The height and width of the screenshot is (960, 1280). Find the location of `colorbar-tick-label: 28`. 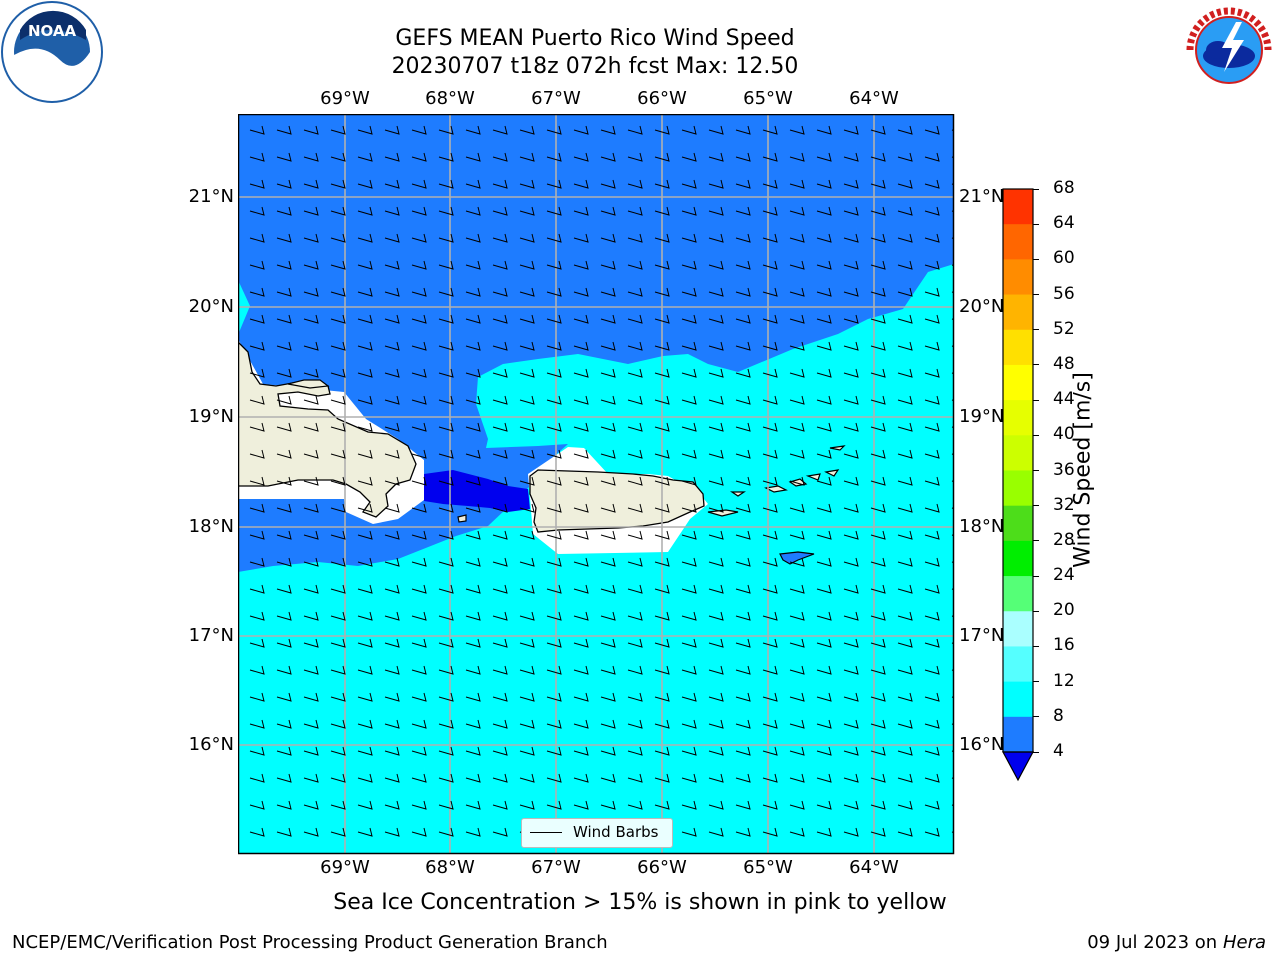

colorbar-tick-label: 28 is located at coordinates (1064, 539).